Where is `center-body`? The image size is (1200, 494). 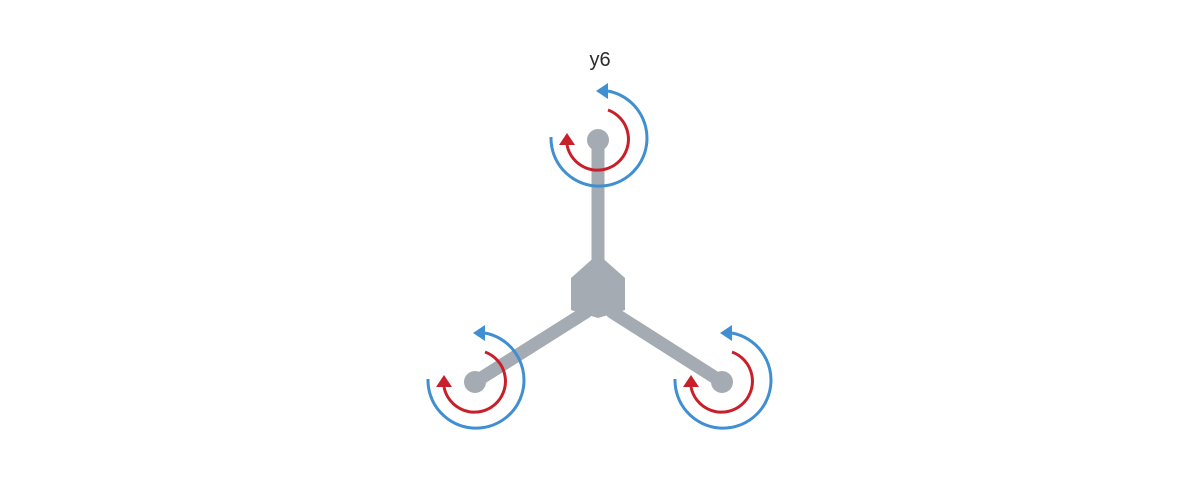
center-body is located at coordinates (598, 286).